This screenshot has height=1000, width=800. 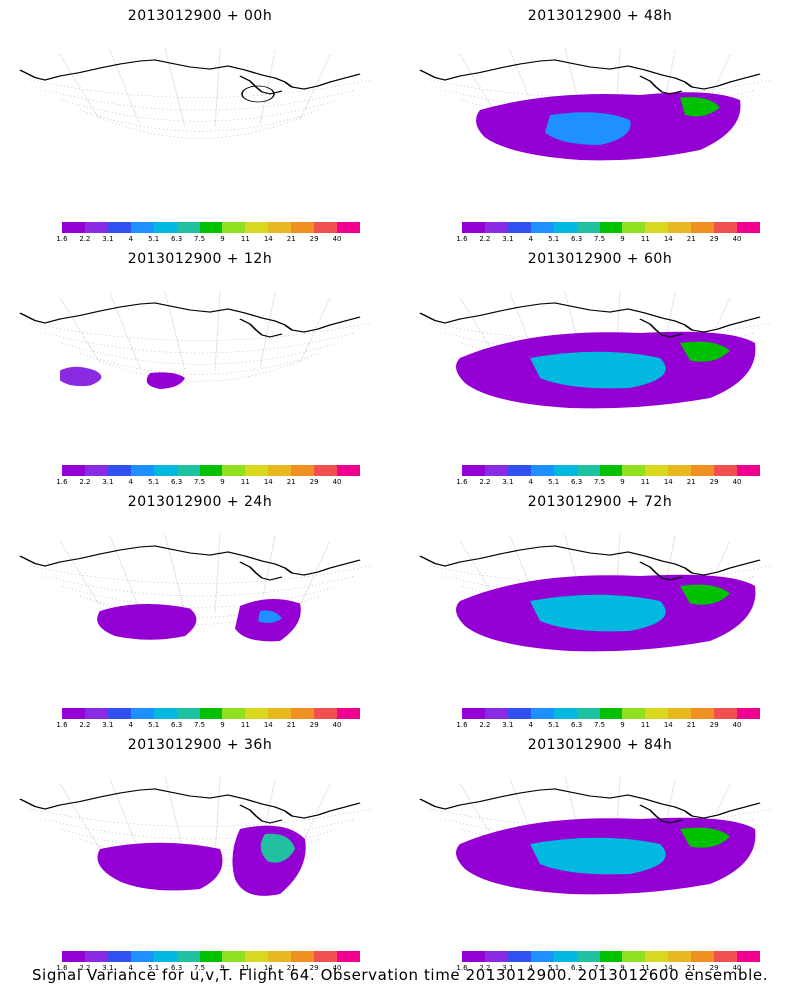 I want to click on colorbar-tick-label: 1.6, so click(x=62, y=482).